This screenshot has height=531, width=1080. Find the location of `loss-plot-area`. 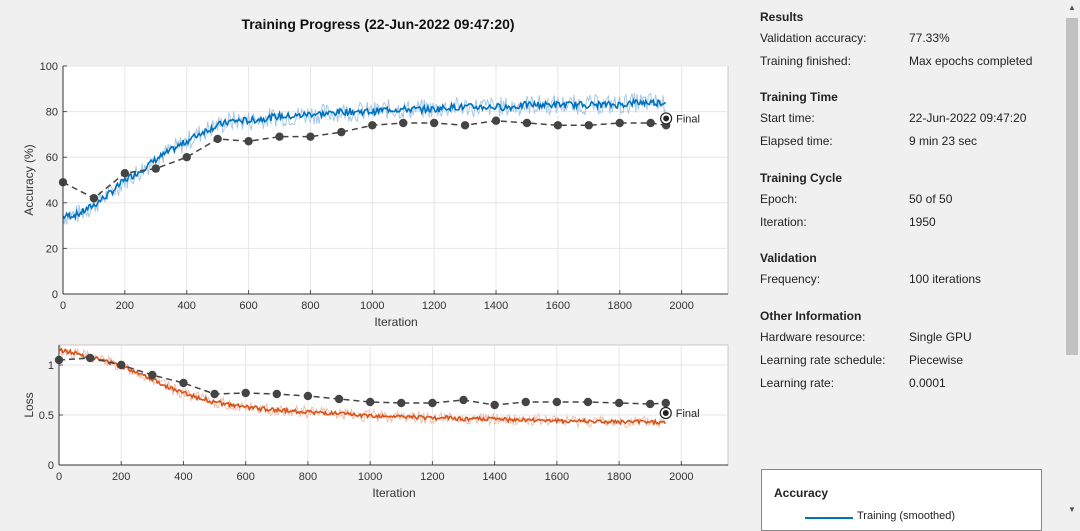

loss-plot-area is located at coordinates (393, 405).